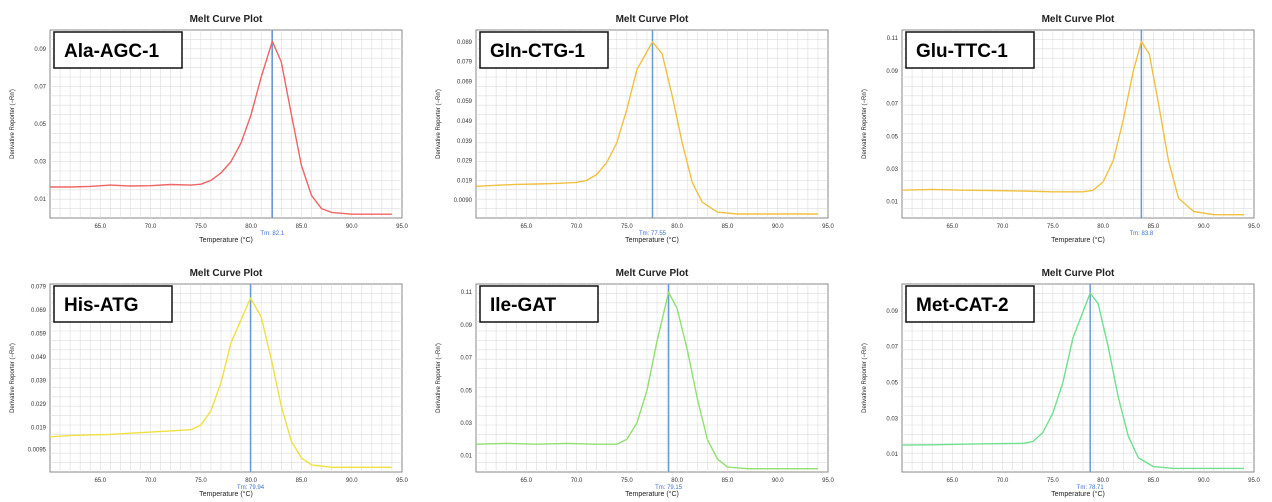 This screenshot has width=1272, height=502. What do you see at coordinates (465, 181) in the screenshot?
I see `y-tick-label: 0.019` at bounding box center [465, 181].